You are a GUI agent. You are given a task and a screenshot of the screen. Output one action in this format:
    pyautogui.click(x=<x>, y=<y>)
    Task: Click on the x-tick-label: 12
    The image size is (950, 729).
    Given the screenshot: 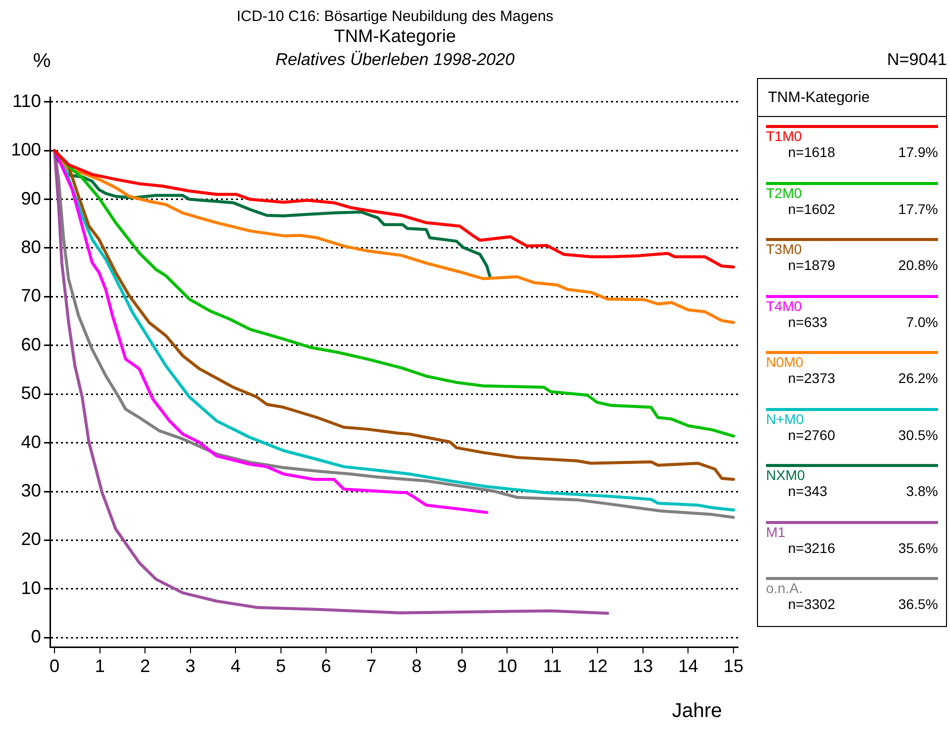 What is the action you would take?
    pyautogui.click(x=598, y=666)
    